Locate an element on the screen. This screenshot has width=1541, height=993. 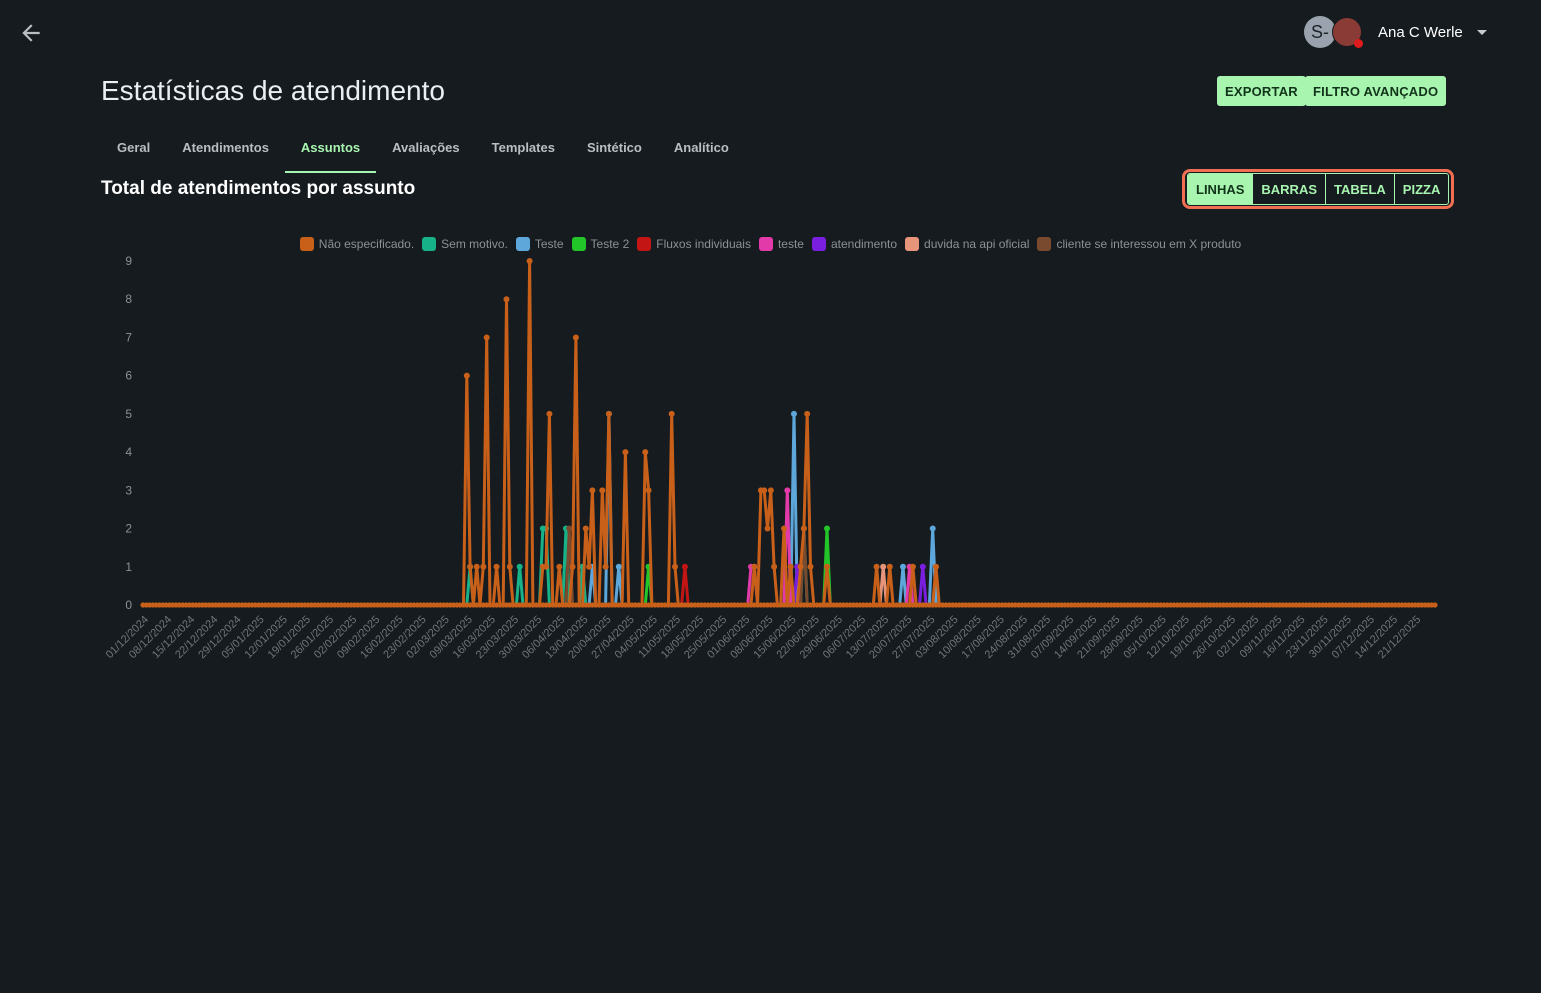
tab-atendimentos: Atendimentos is located at coordinates (225, 147).